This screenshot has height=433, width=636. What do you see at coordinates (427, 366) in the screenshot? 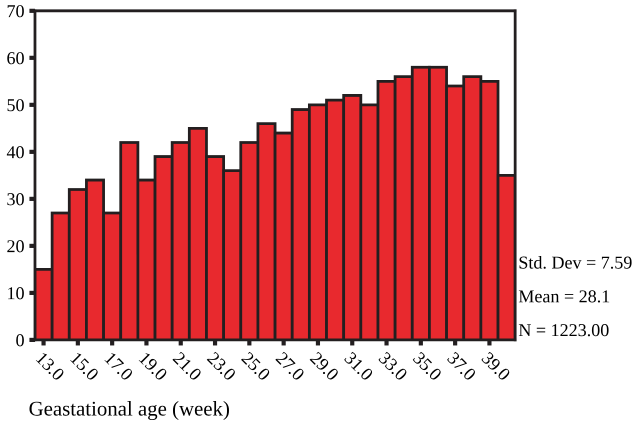
I see `x-tick-label: 35.0` at bounding box center [427, 366].